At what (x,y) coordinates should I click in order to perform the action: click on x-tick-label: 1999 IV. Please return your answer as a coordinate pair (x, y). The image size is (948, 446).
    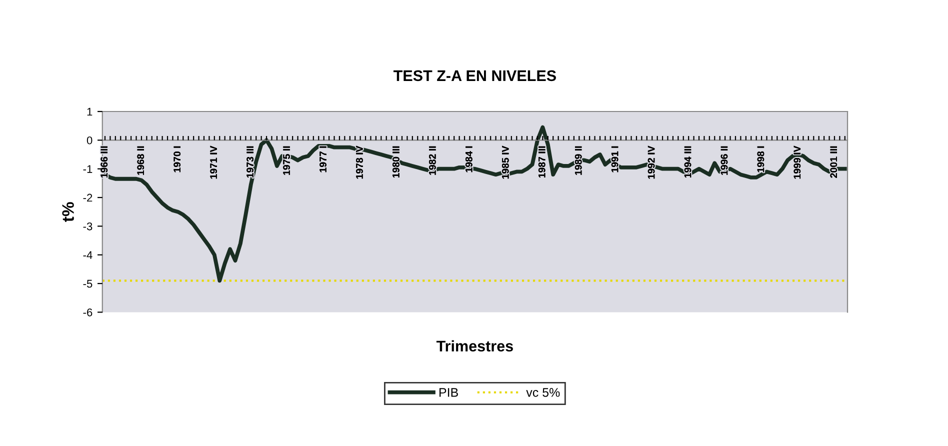
    Looking at the image, I should click on (797, 162).